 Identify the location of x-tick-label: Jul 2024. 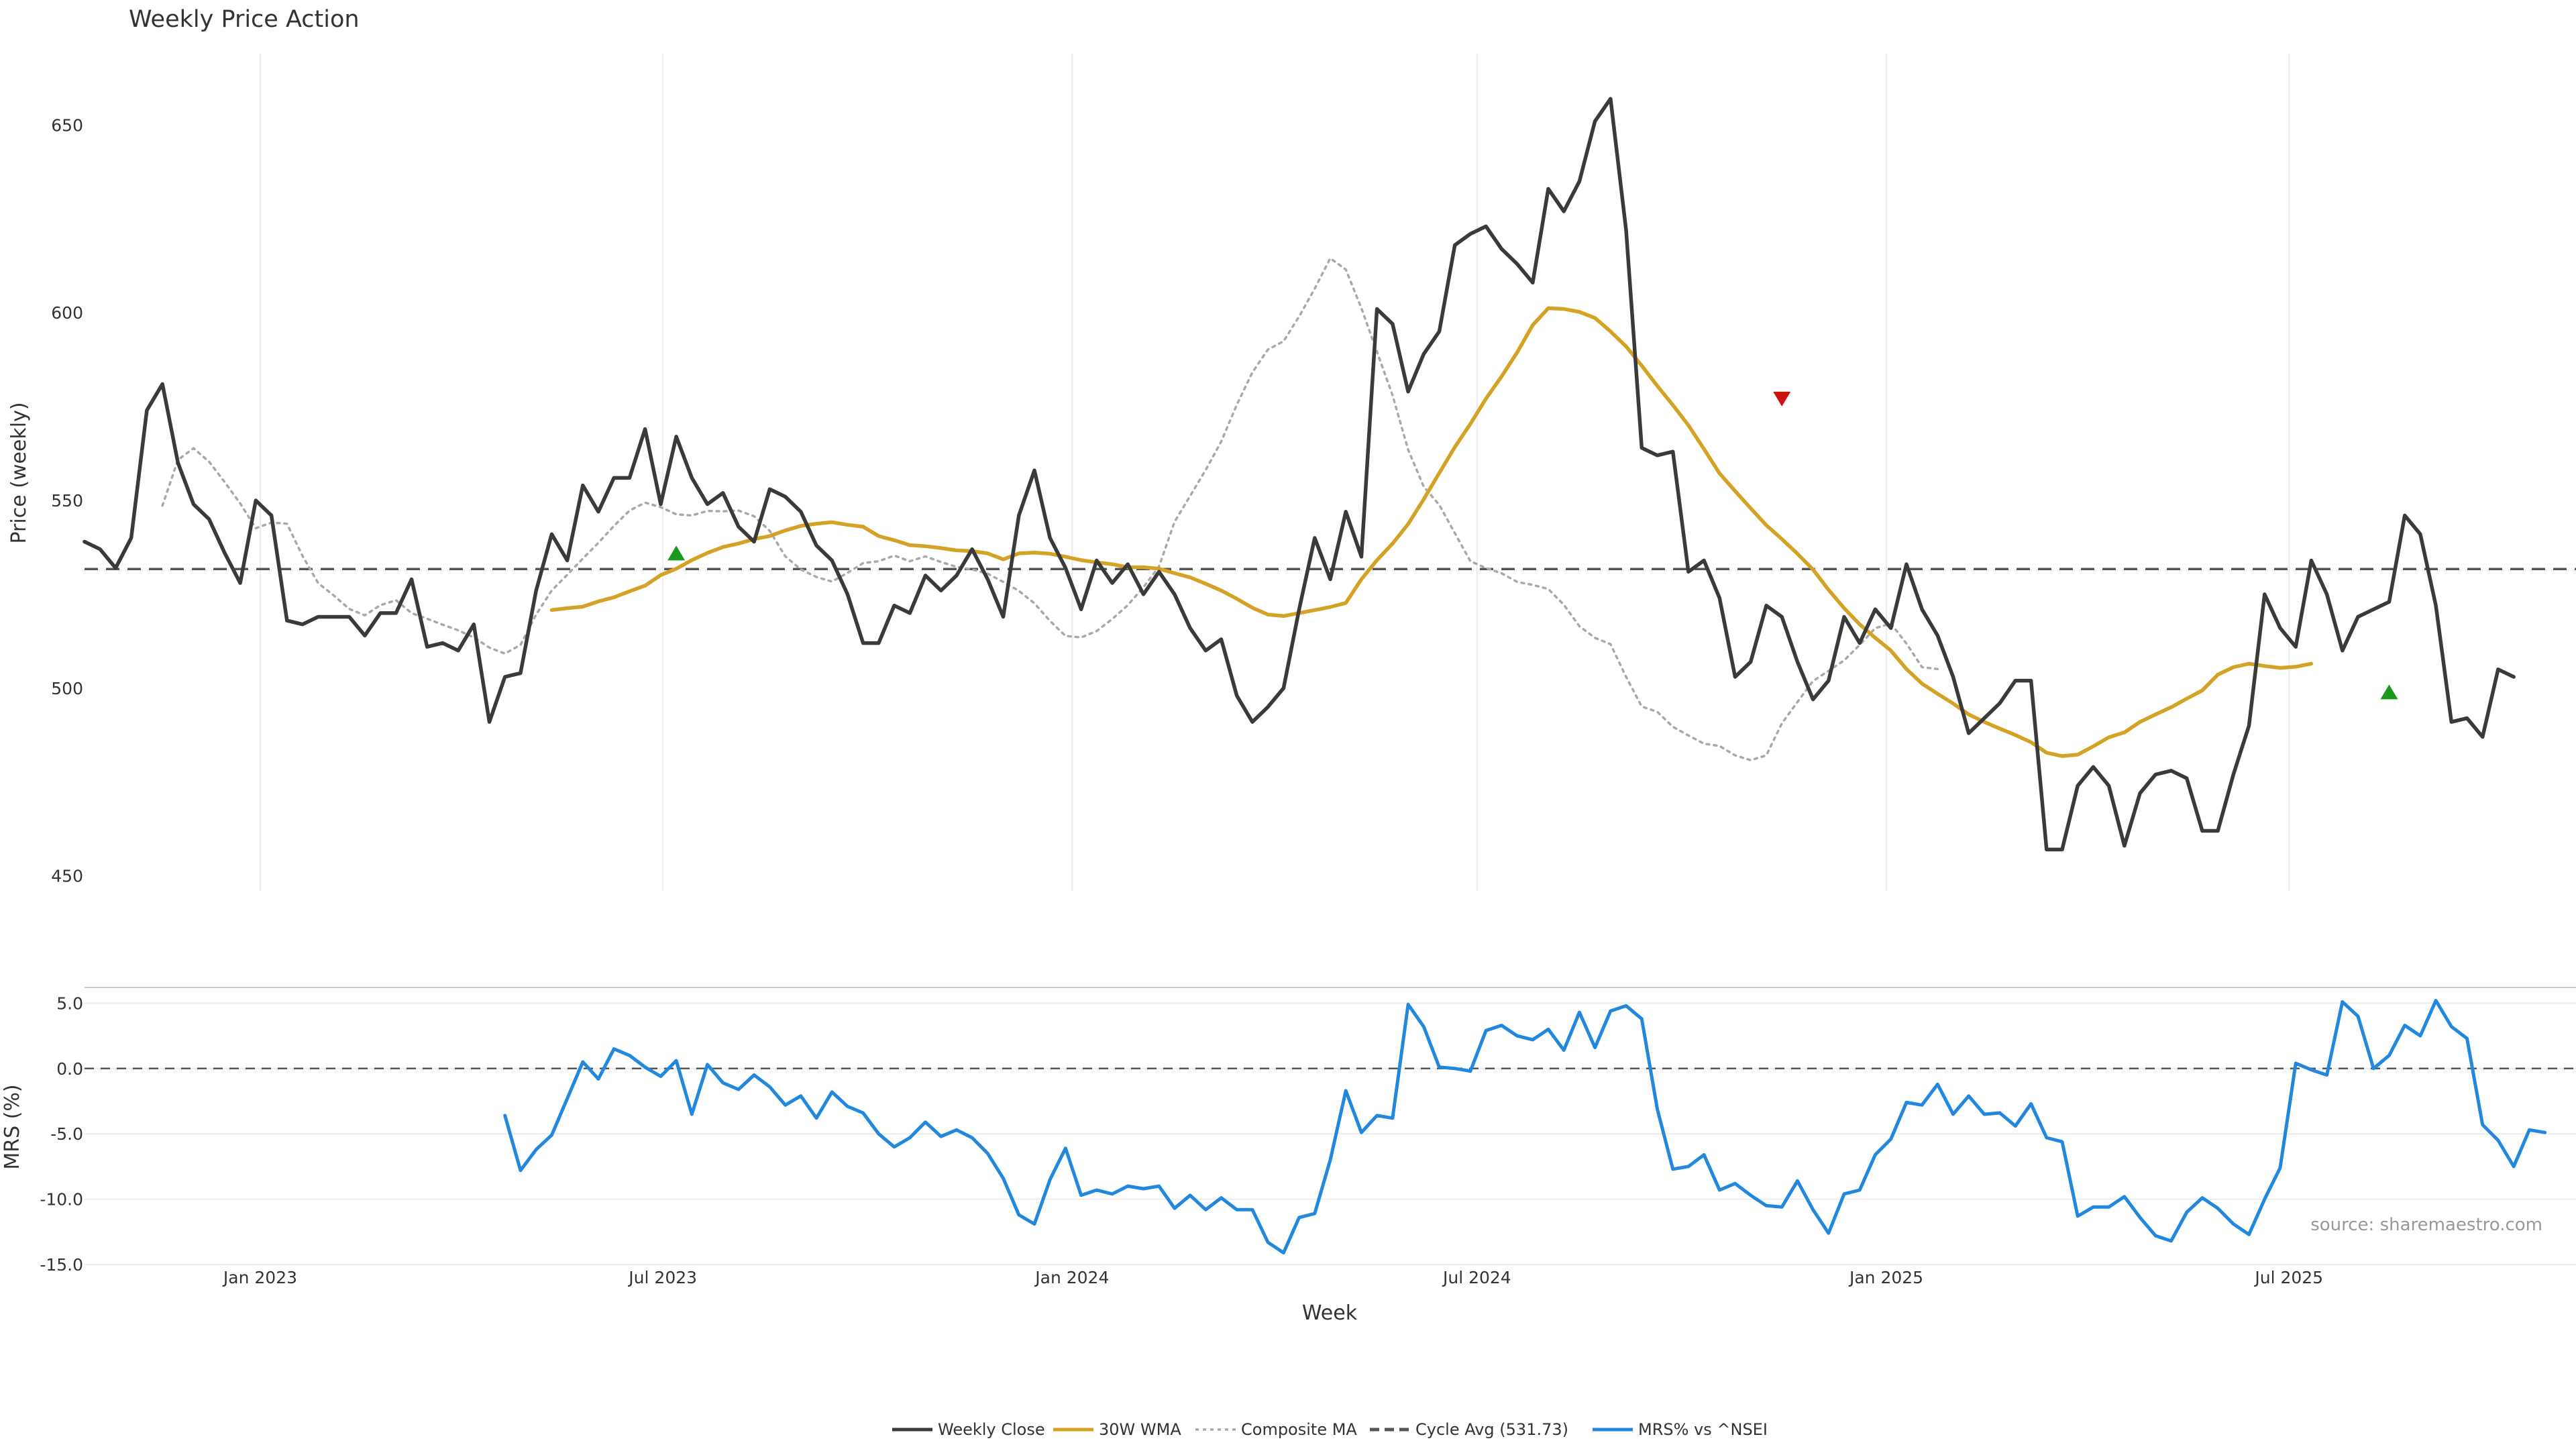
(1476, 1277).